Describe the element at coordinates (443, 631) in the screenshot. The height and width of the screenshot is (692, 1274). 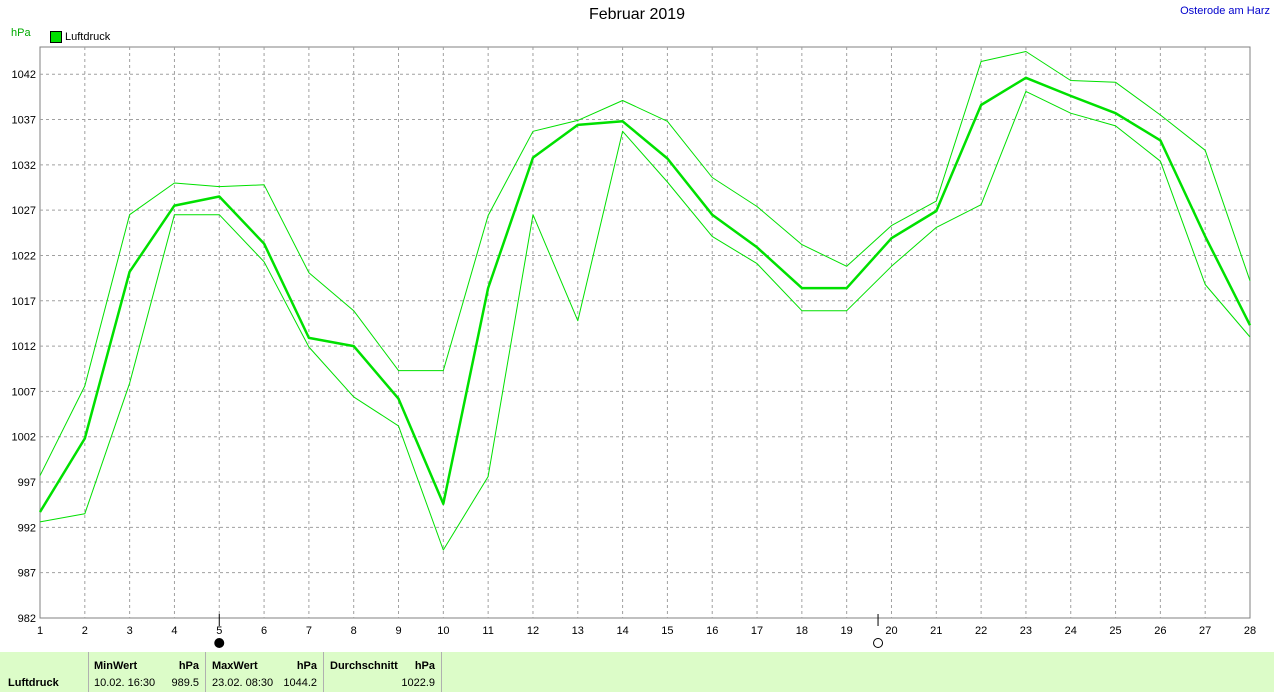
I see `x-tick-label: 10` at that location.